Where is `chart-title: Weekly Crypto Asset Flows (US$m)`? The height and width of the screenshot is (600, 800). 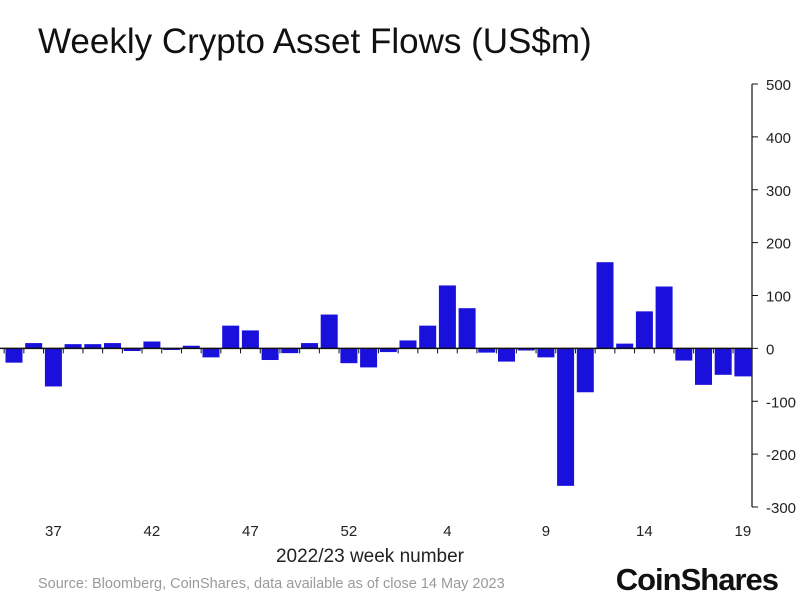 chart-title: Weekly Crypto Asset Flows (US$m) is located at coordinates (315, 41).